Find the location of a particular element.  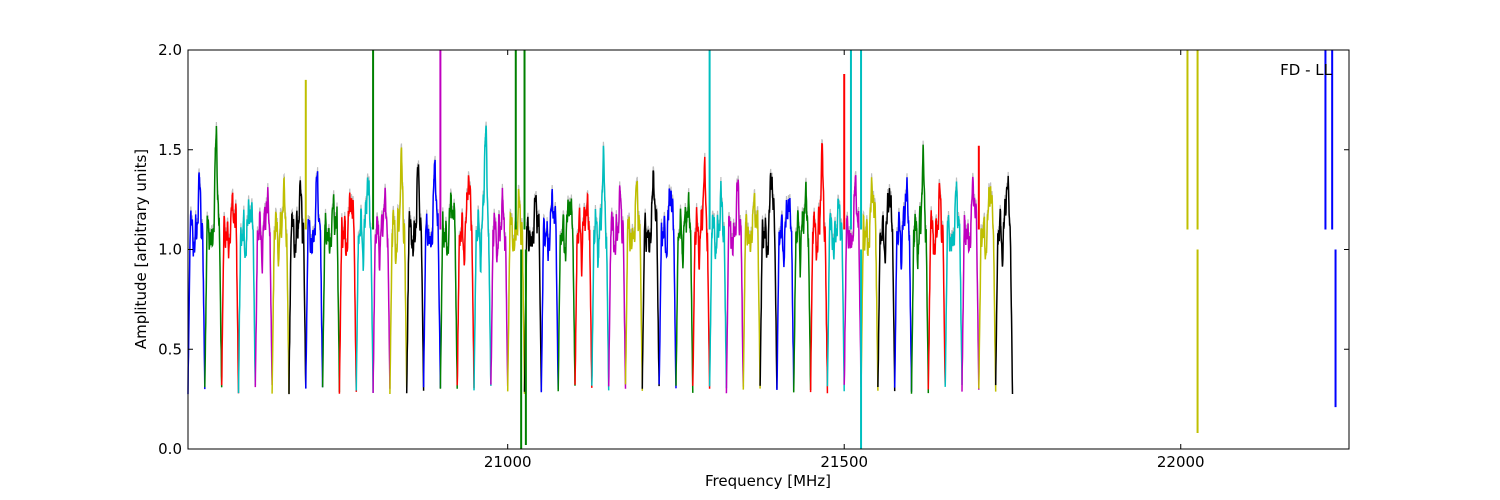

x-axis-label: Frequency [MHz] is located at coordinates (768, 481).